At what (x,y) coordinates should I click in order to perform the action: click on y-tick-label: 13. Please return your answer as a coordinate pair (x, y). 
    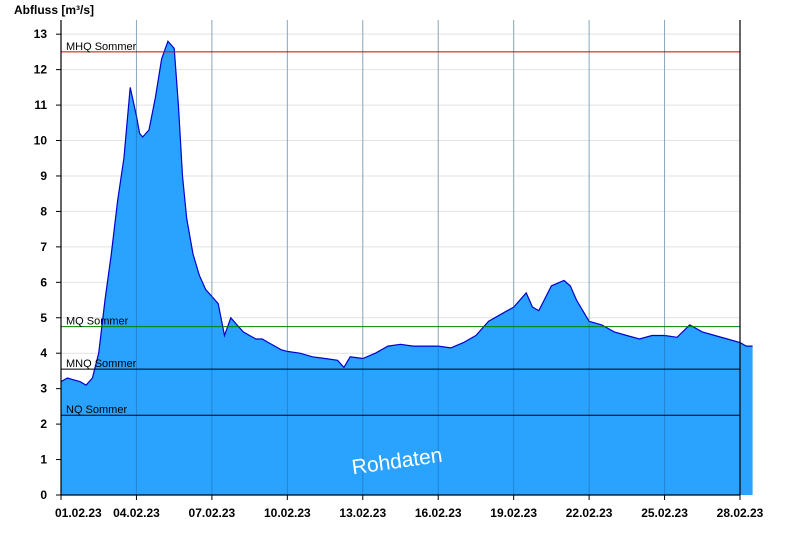
    Looking at the image, I should click on (41, 34).